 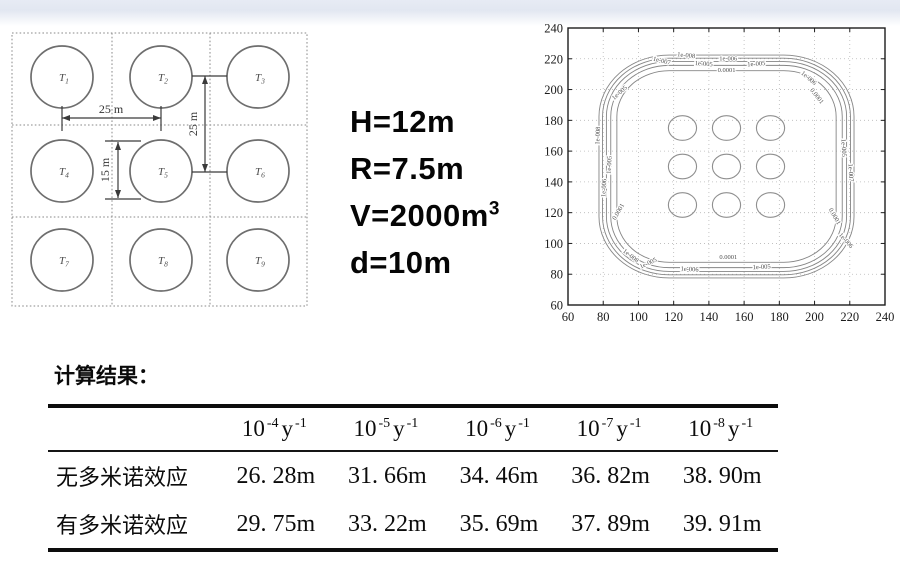 What do you see at coordinates (122, 525) in the screenshot?
I see `row-label: 有多米诺效应` at bounding box center [122, 525].